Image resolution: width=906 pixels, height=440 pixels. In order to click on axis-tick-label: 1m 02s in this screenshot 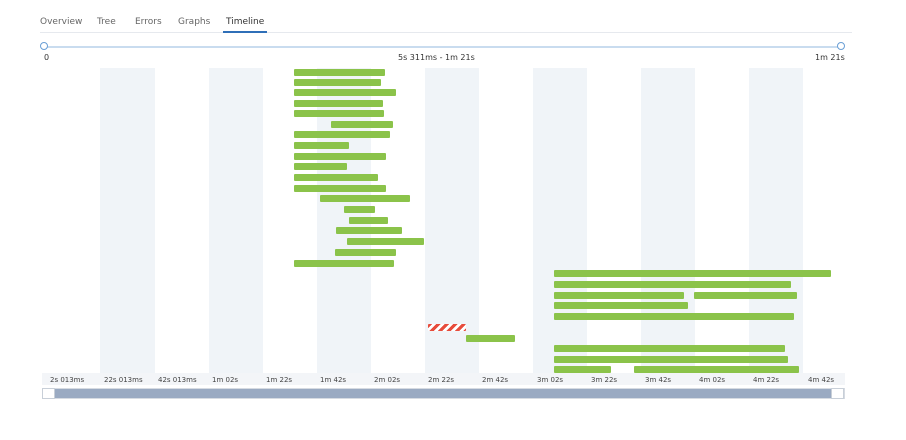, I will do `click(225, 380)`.